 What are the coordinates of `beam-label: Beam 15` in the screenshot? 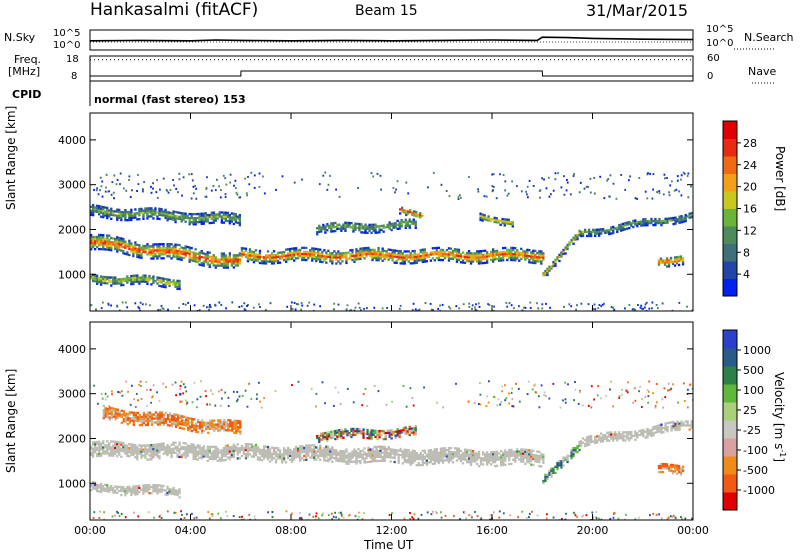 It's located at (386, 11).